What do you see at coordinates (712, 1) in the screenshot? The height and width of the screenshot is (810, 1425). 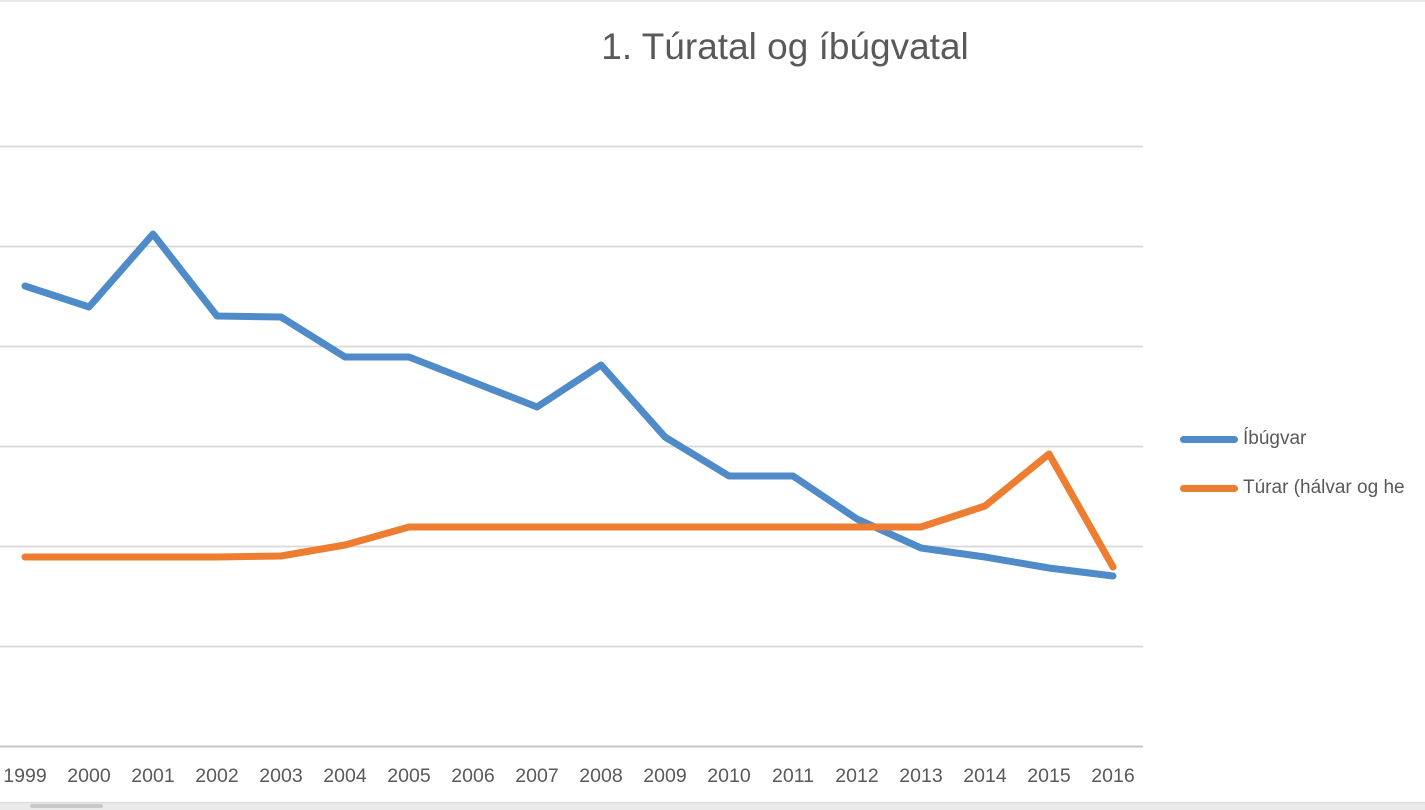 I see `top-border-line` at bounding box center [712, 1].